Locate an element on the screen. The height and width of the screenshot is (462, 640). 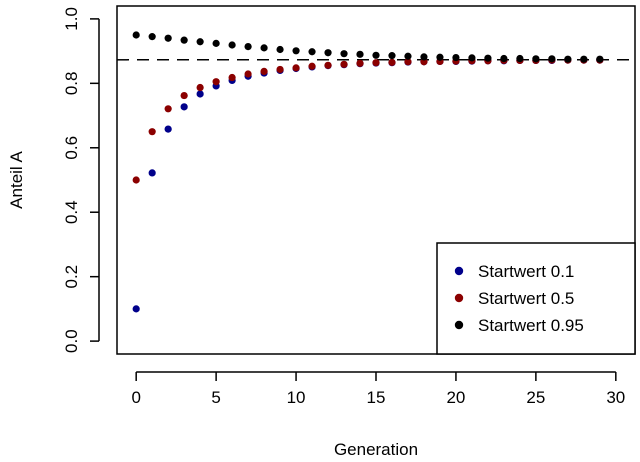
x-tick-label: 30 is located at coordinates (615, 397).